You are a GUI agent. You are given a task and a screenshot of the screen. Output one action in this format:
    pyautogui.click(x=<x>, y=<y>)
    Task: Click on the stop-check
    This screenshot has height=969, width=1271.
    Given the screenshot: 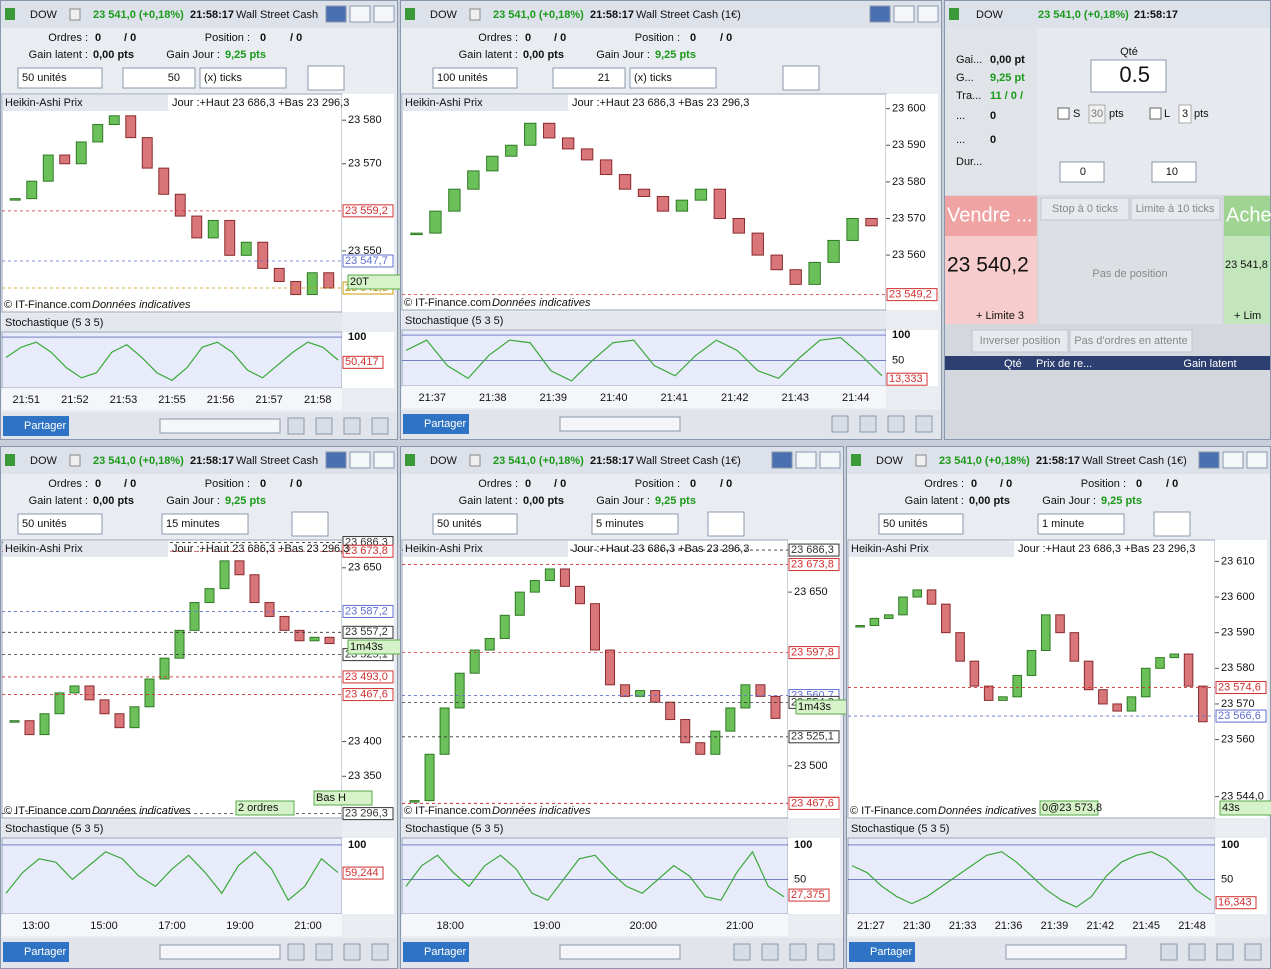 What is the action you would take?
    pyautogui.click(x=1063, y=113)
    